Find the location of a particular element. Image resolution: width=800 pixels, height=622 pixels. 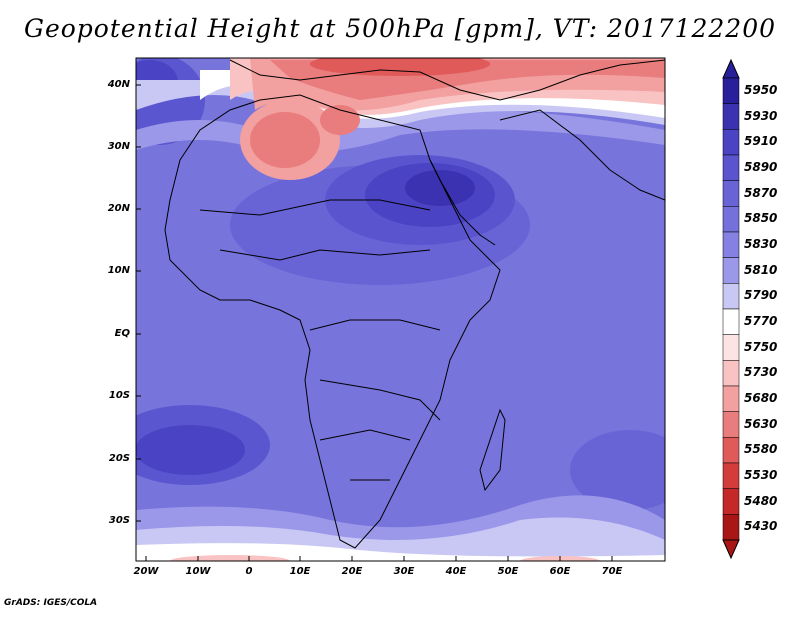

legend-level-label: 5730 is located at coordinates (761, 372).